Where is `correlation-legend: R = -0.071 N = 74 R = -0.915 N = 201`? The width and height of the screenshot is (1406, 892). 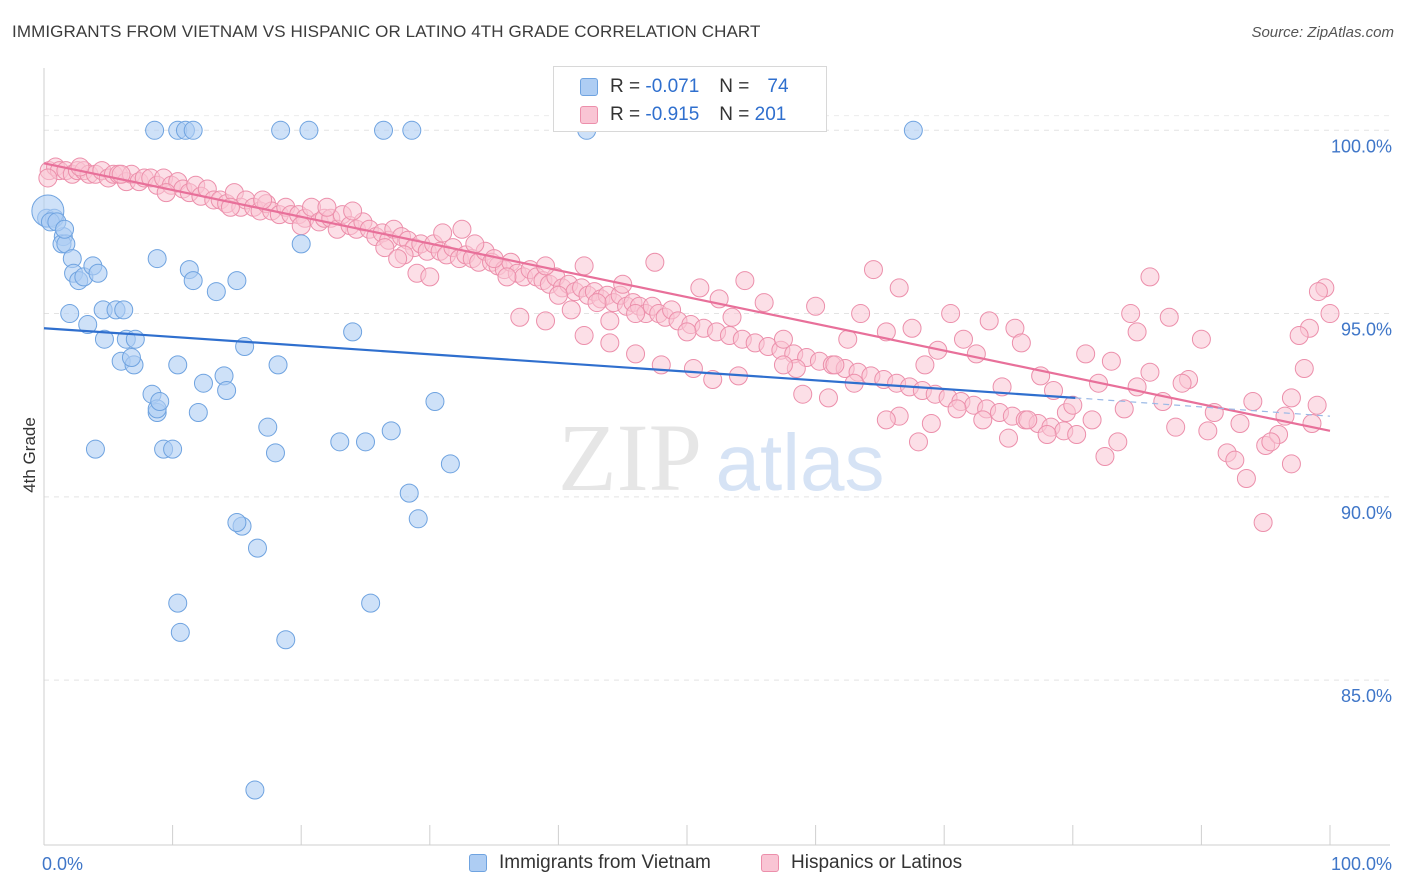
correlation-legend: R = -0.071 N = 74 R = -0.915 N = 201 is located at coordinates (690, 99).